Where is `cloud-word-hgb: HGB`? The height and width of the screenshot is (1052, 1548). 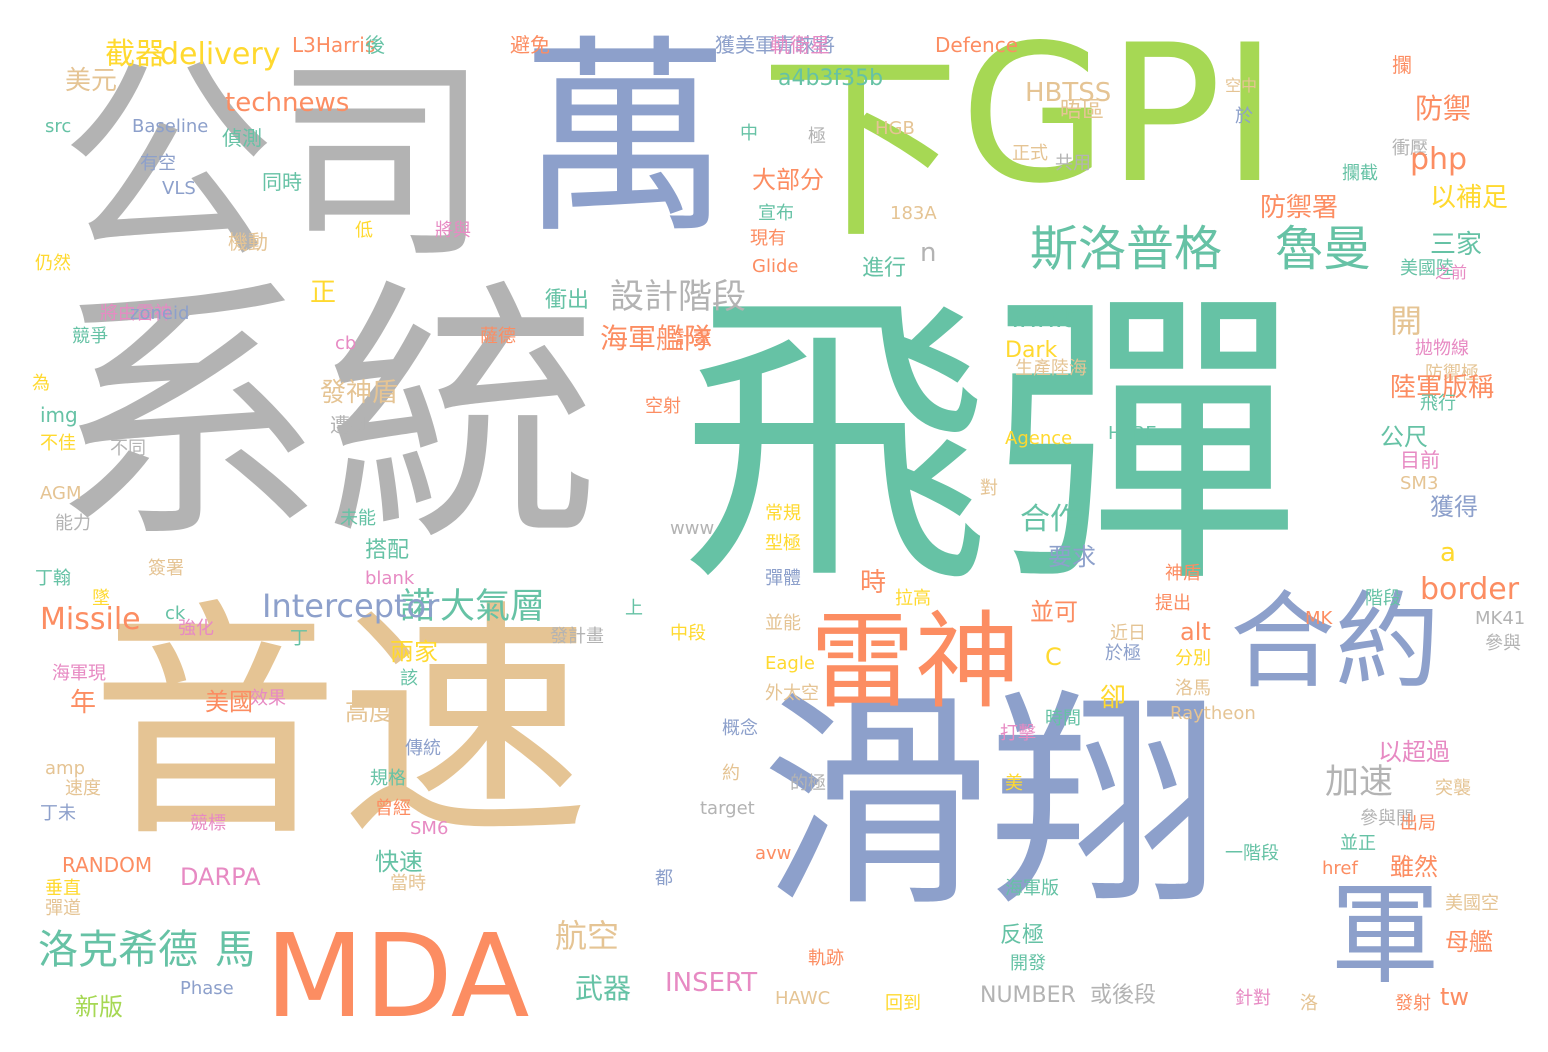
cloud-word-hgb: HGB is located at coordinates (895, 128).